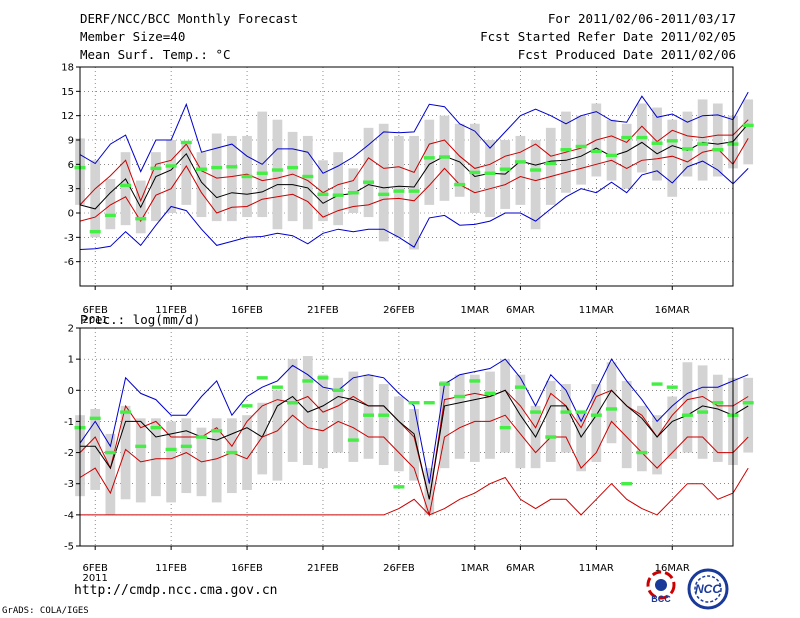 The image size is (800, 618). I want to click on forecast-period: For 2011/02/06-2011/03/17, so click(641, 18).